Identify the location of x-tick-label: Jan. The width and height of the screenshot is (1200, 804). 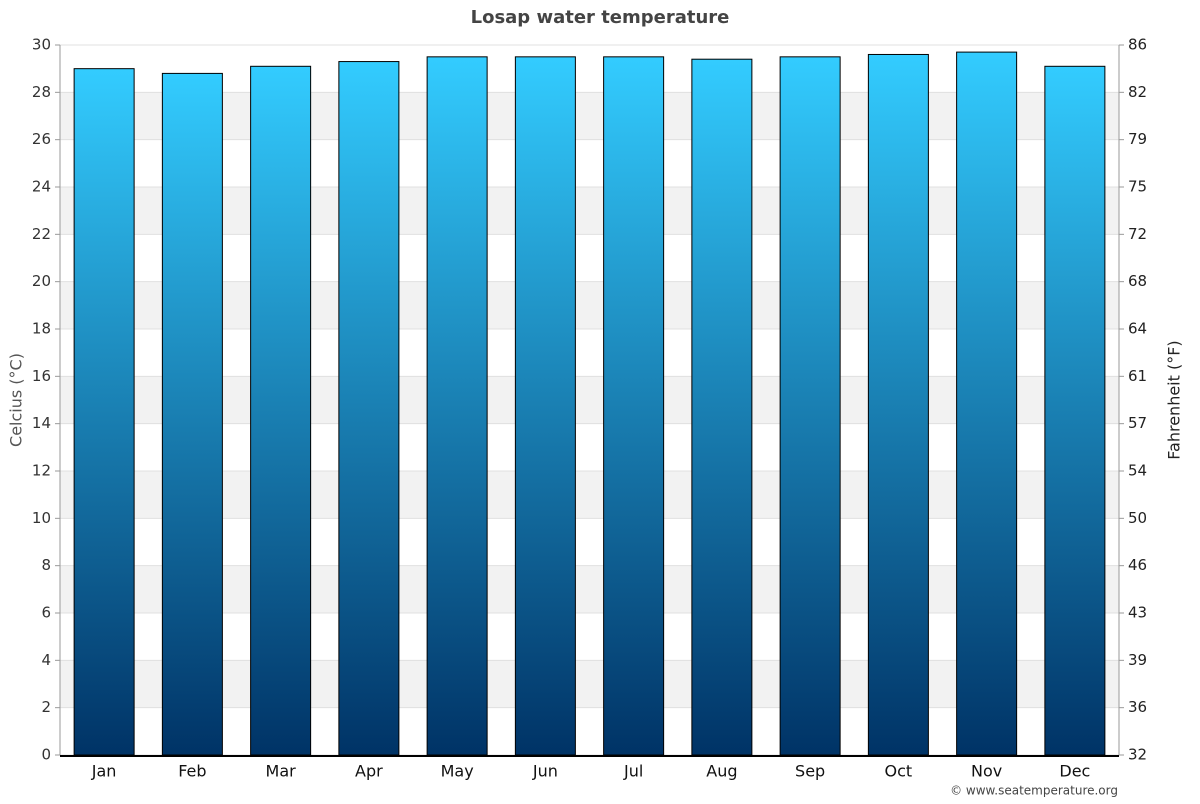
(104, 771).